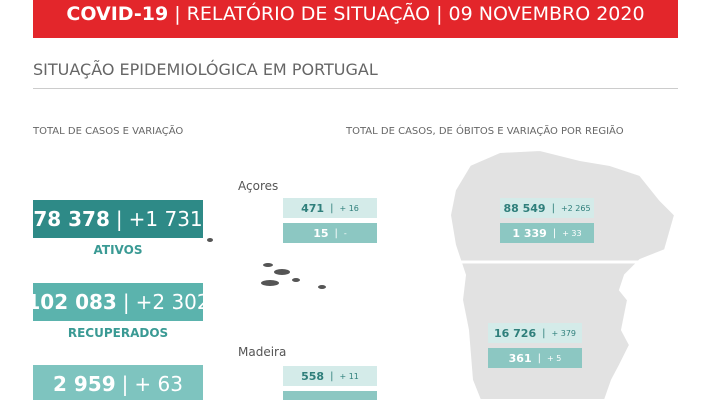  Describe the element at coordinates (108, 131) in the screenshot. I see `left-label: TOTAL DE CASOS E VARIAÇÃO` at that location.